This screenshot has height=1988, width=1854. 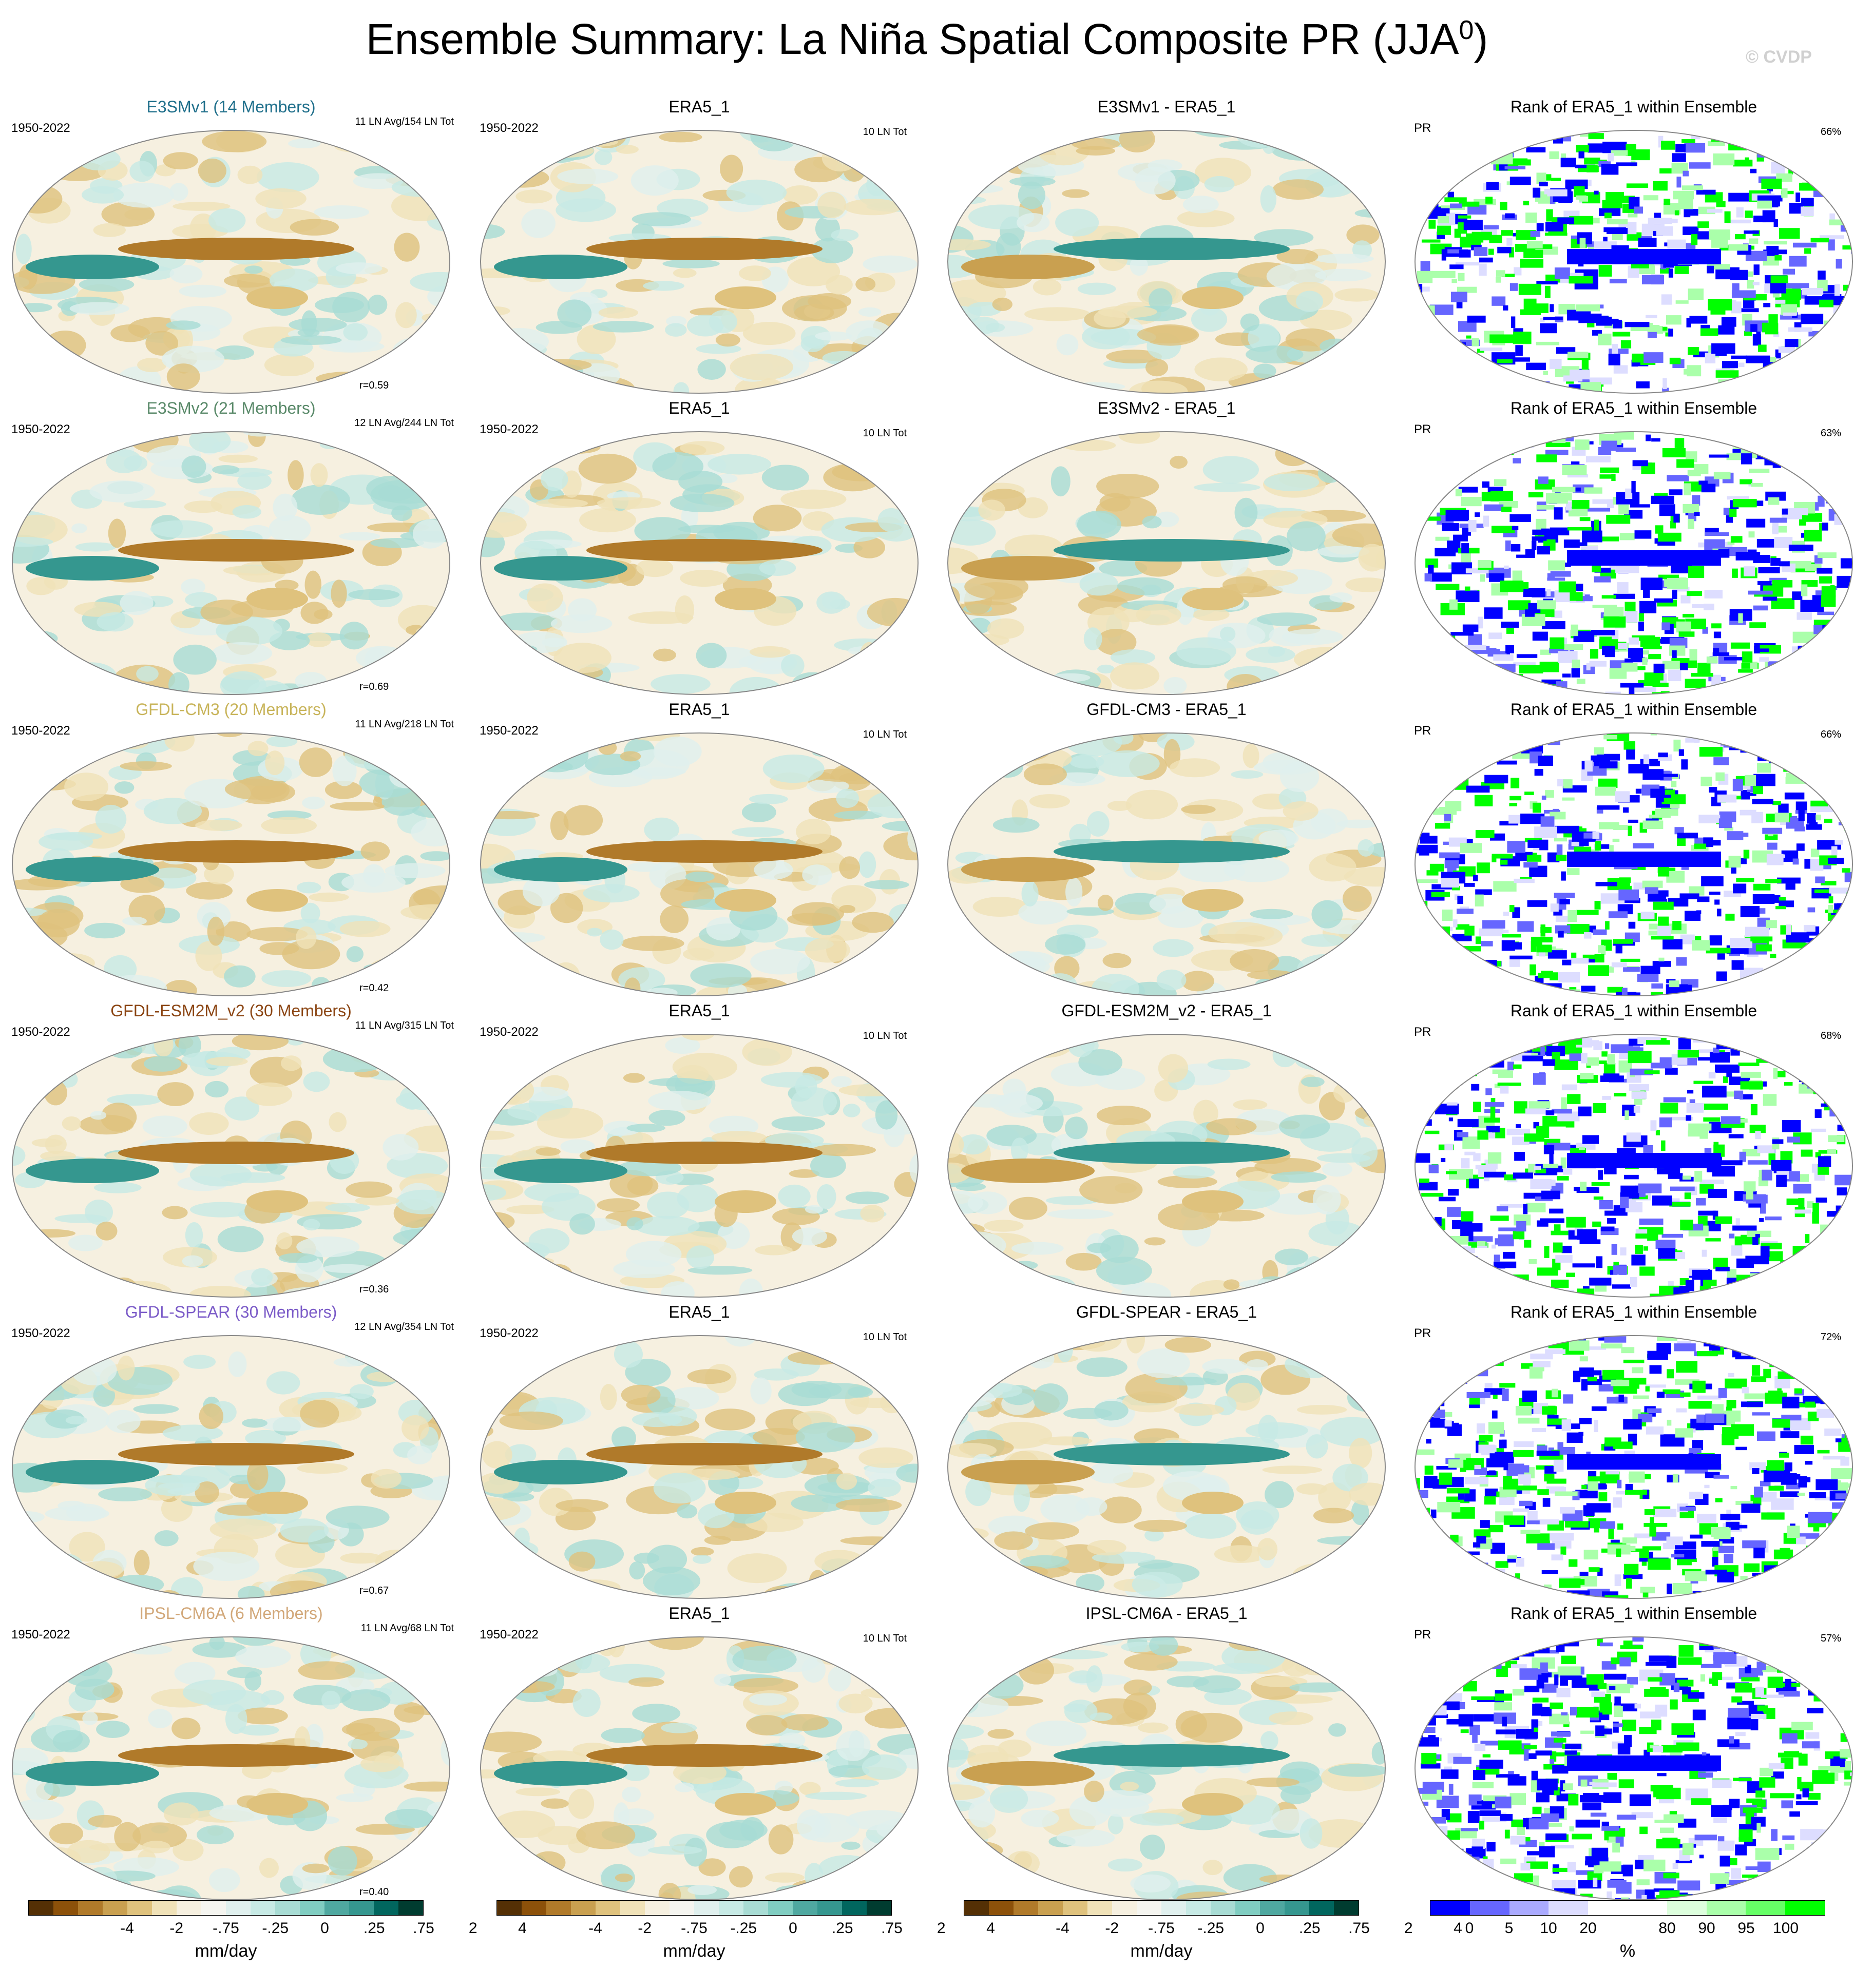 I want to click on panel-r1-c3: Rank of ERA5_1 within Ensemble PR 63%, so click(x=1631, y=549).